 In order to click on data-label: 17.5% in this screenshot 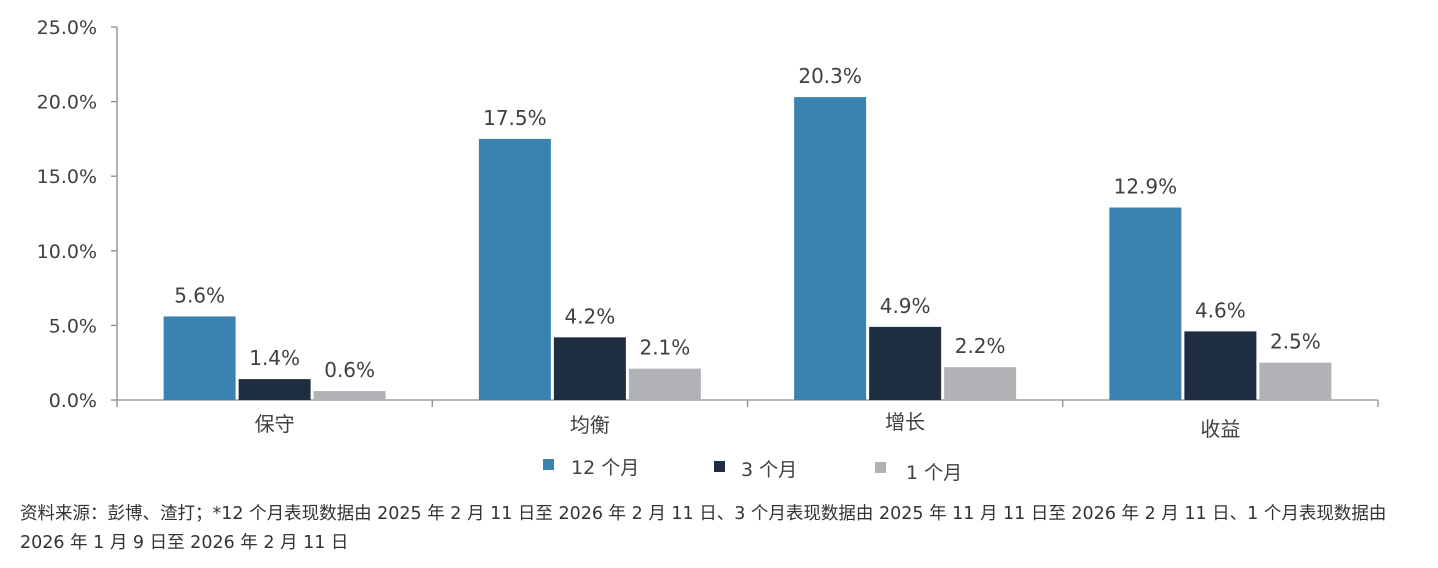, I will do `click(515, 118)`.